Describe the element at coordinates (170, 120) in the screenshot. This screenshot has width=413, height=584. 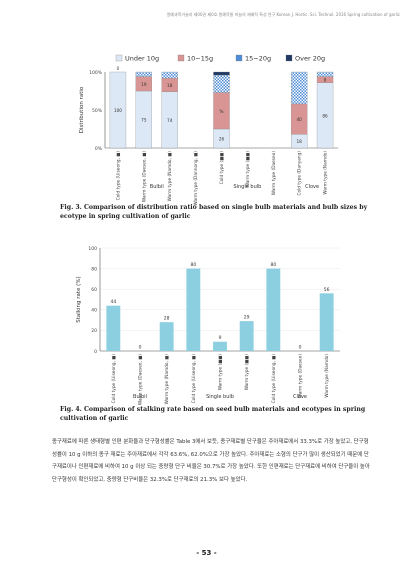
I see `data-label: 74` at that location.